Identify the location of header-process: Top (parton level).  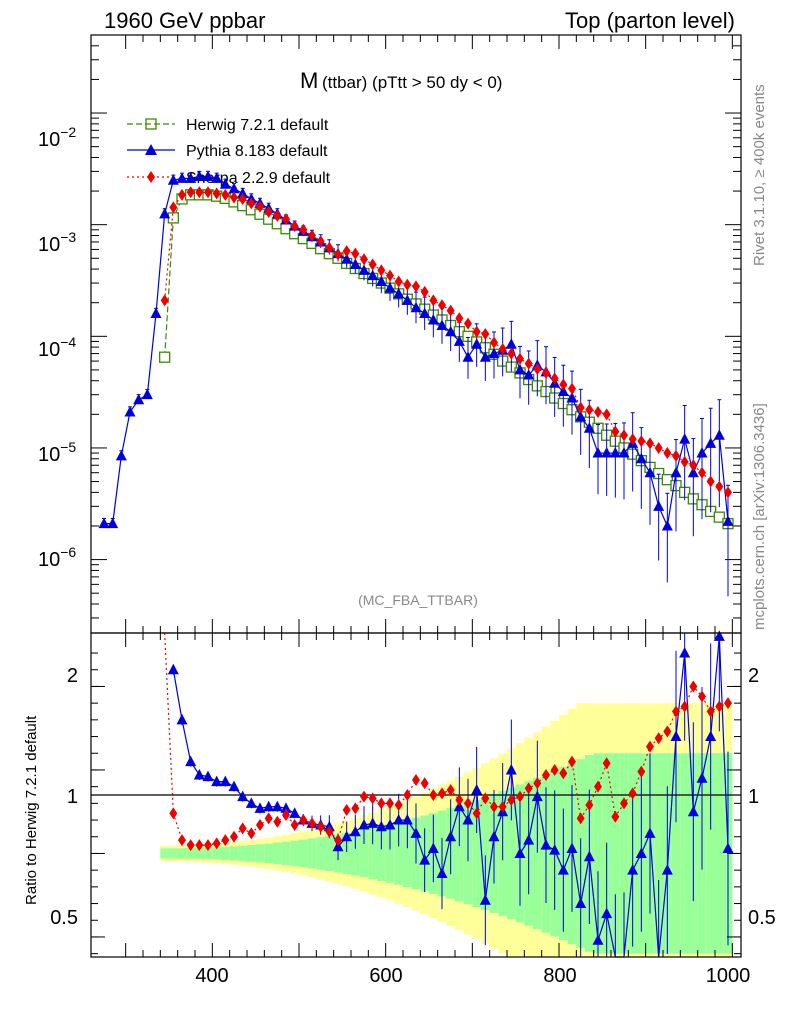
(650, 20).